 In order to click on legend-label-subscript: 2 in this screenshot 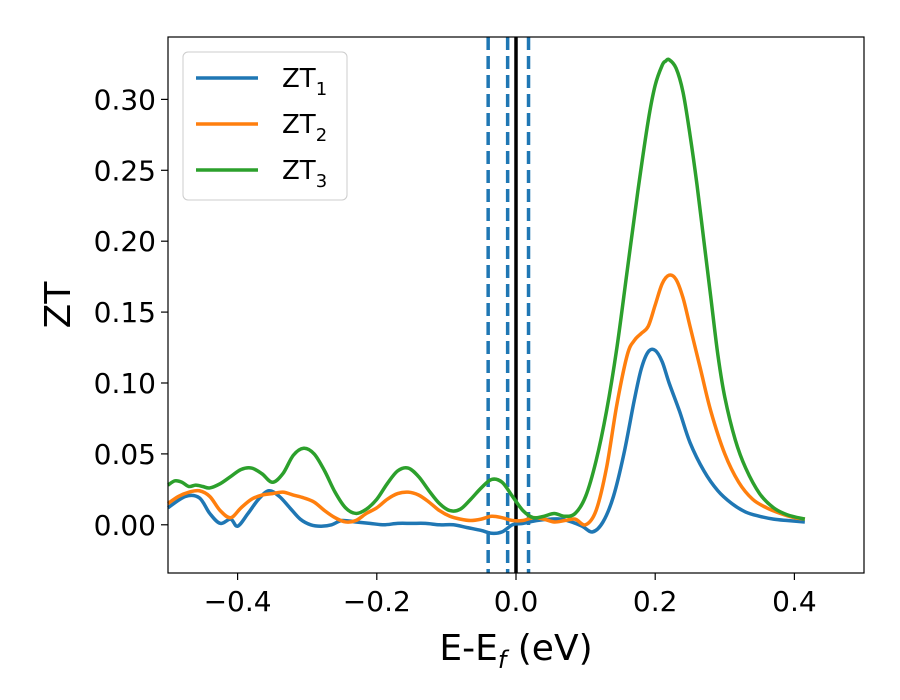, I will do `click(321, 135)`.